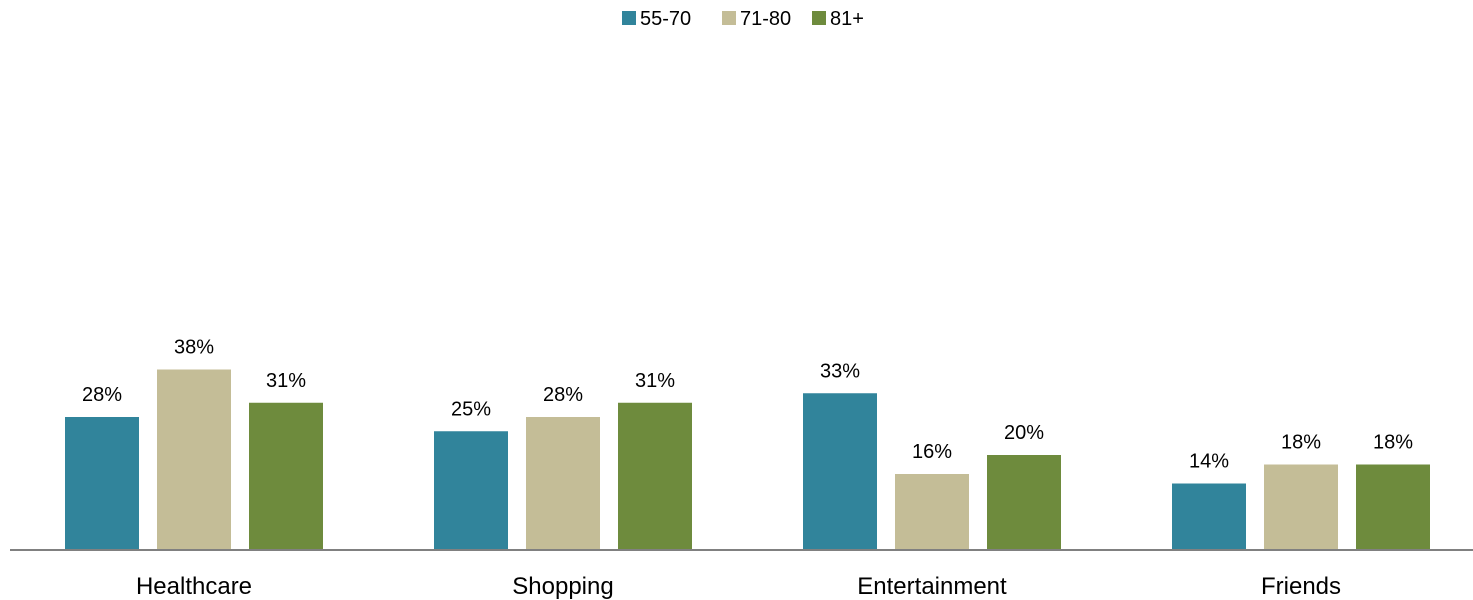  I want to click on data-label-friends-81+: 18%, so click(1393, 443).